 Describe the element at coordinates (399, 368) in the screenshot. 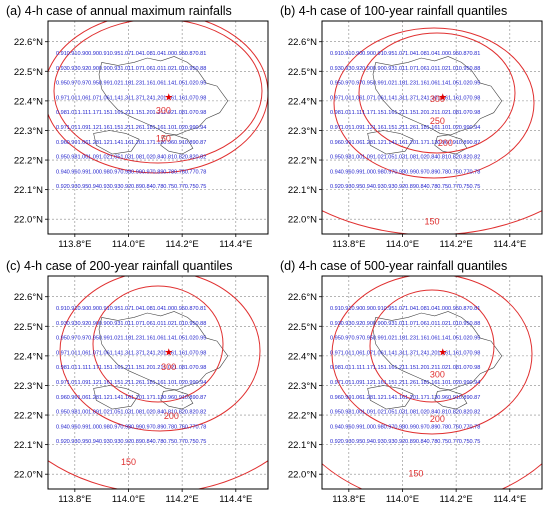

I see `station-value: 1.21` at that location.